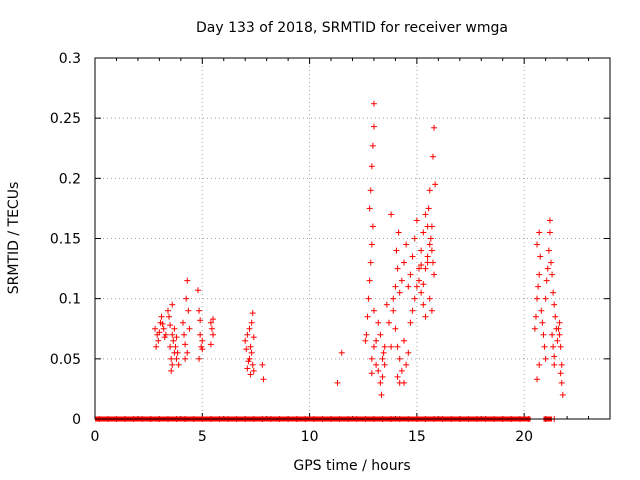 Image resolution: width=640 pixels, height=480 pixels. I want to click on y-tick-labels: 0 0.05 0.1 0.15 0.2 0.25 0.3, so click(65, 239).